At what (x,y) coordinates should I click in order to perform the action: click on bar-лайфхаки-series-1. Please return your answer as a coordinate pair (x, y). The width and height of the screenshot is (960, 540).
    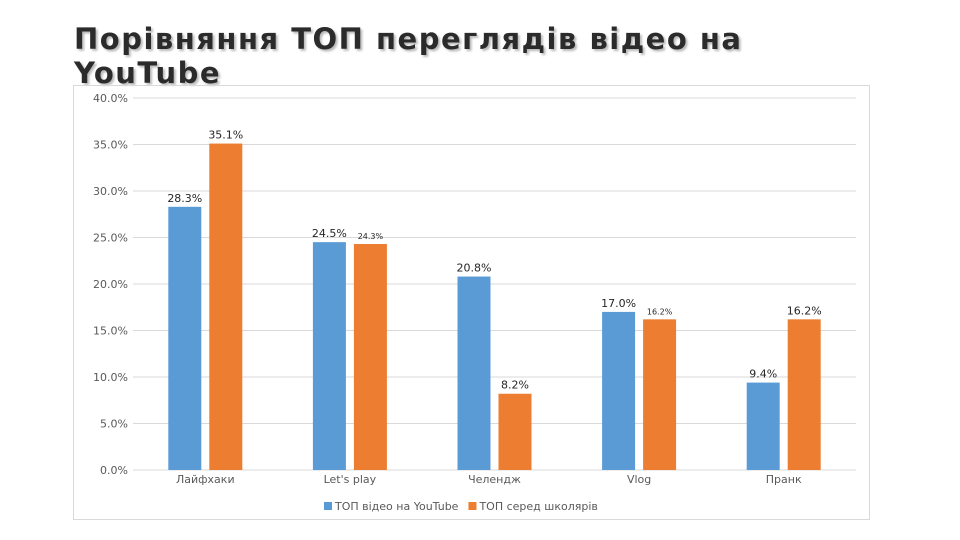
    Looking at the image, I should click on (185, 338).